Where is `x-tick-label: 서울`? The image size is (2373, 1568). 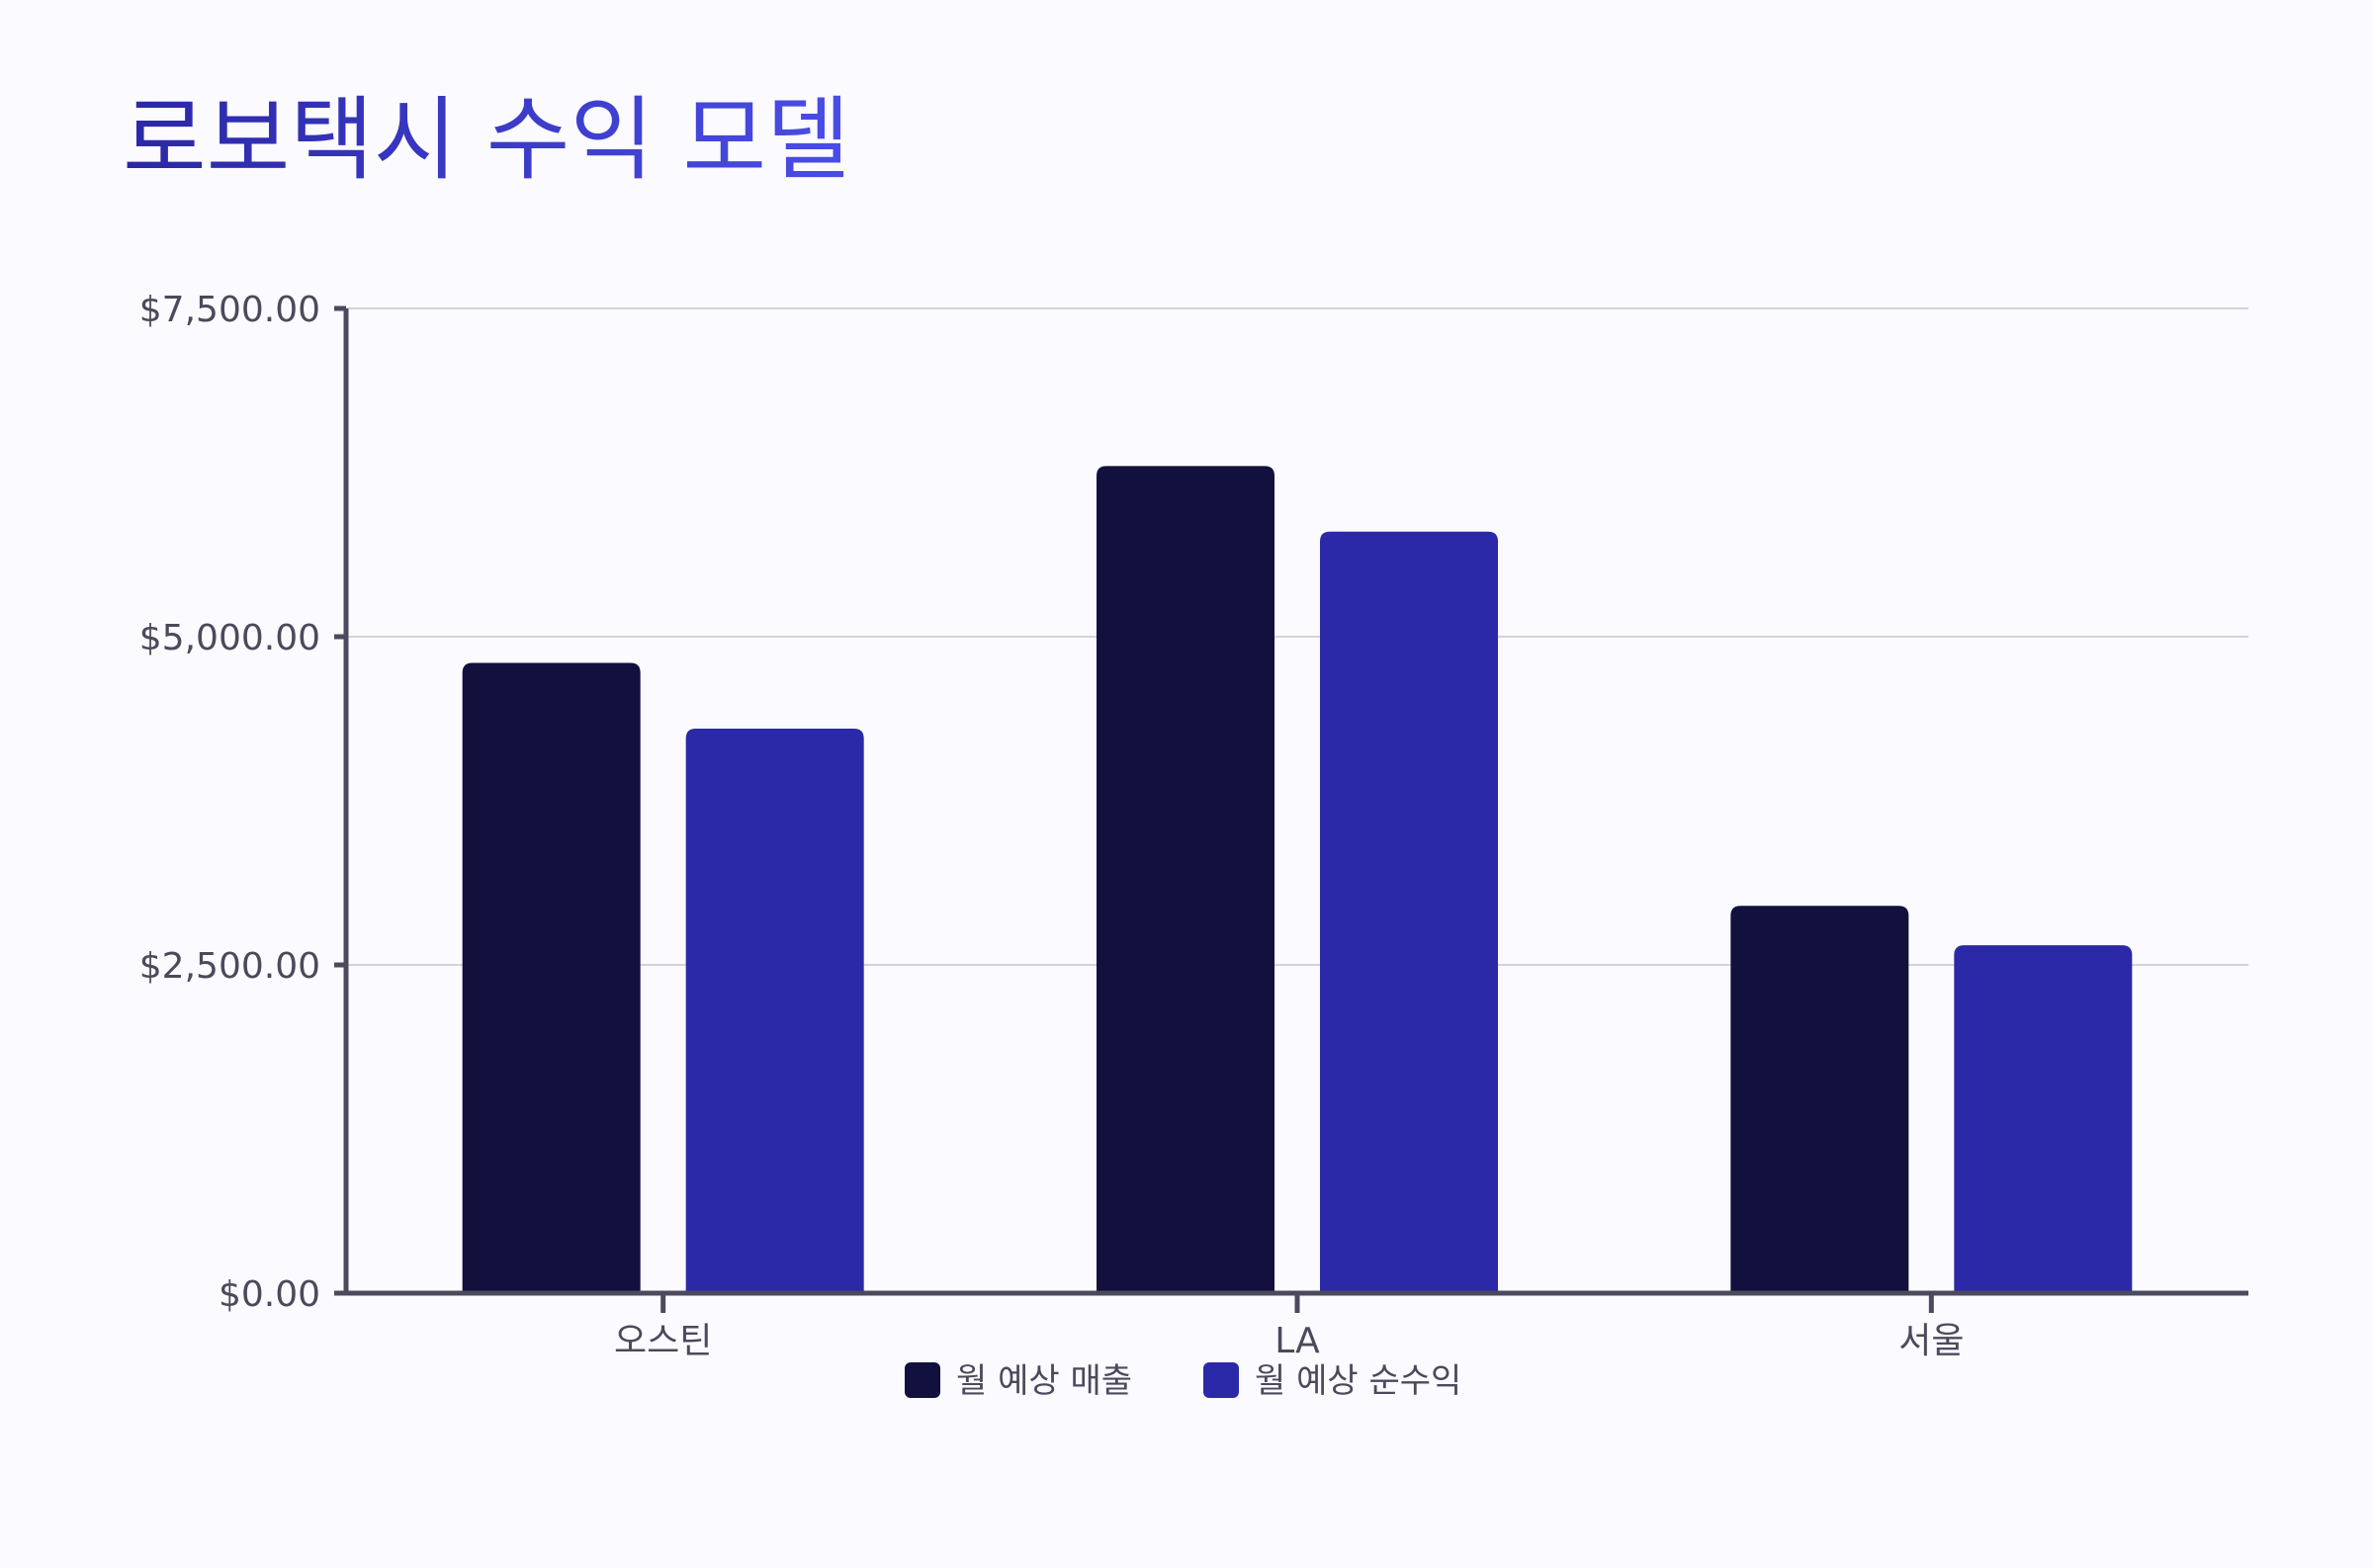
x-tick-label: 서울 is located at coordinates (1931, 1341).